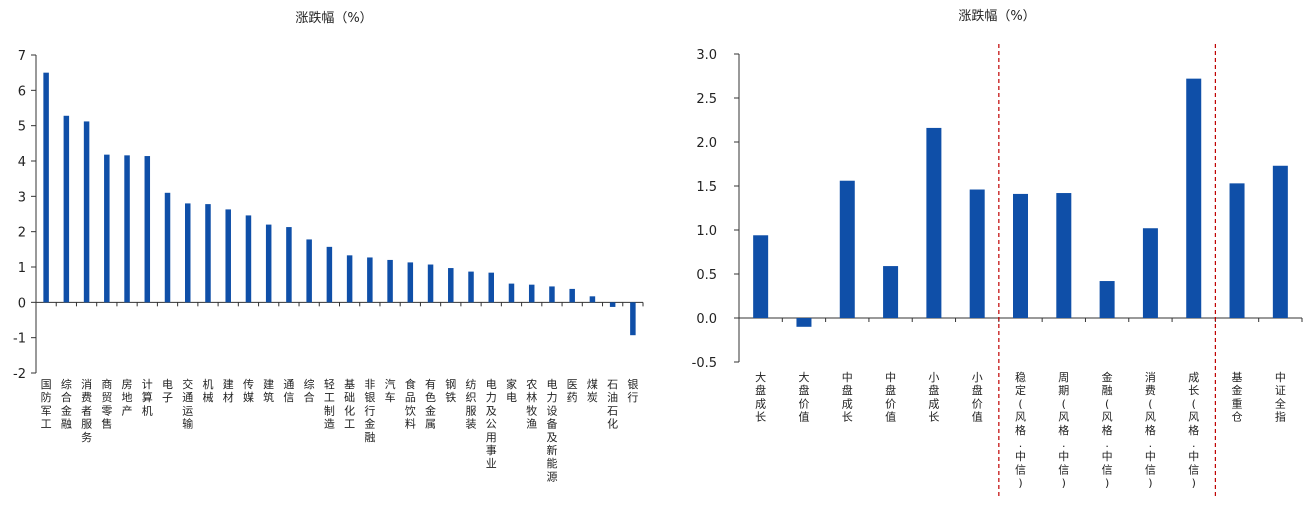 The width and height of the screenshot is (1309, 511). I want to click on x-tick-label: 煤炭, so click(592, 391).